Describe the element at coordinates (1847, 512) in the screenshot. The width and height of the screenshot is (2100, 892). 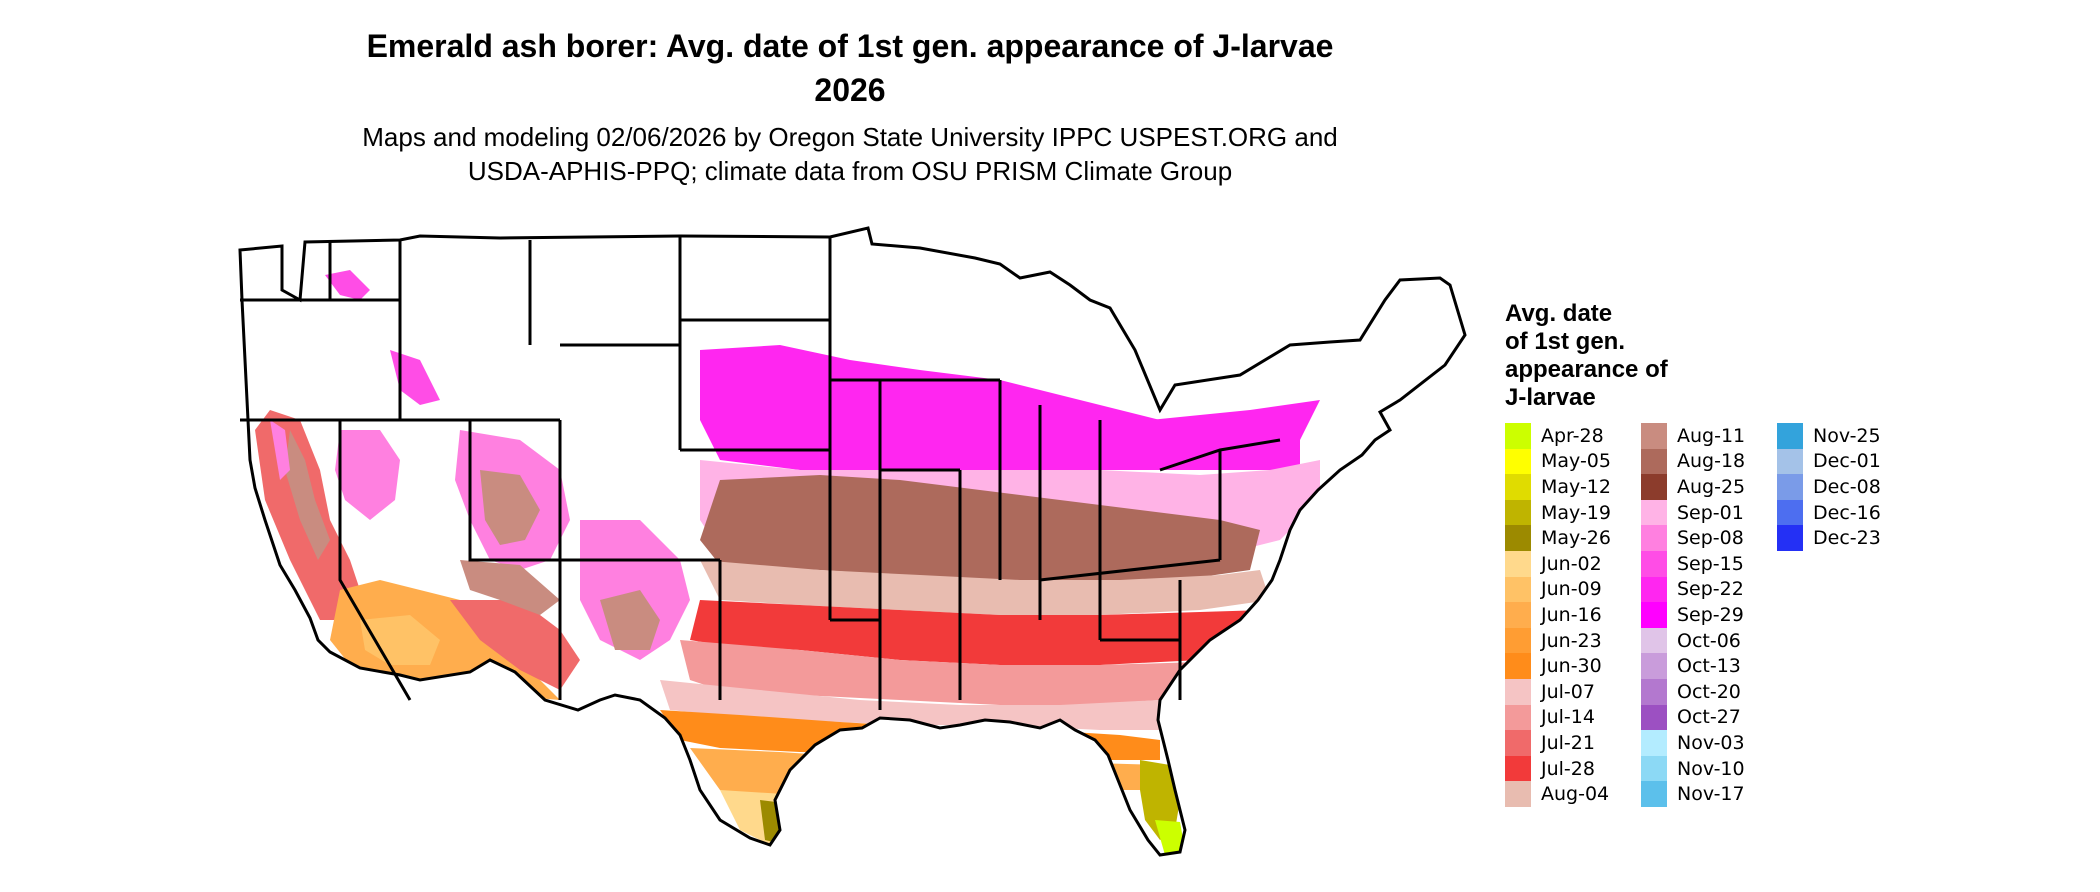
I see `legend-label: Dec-16` at that location.